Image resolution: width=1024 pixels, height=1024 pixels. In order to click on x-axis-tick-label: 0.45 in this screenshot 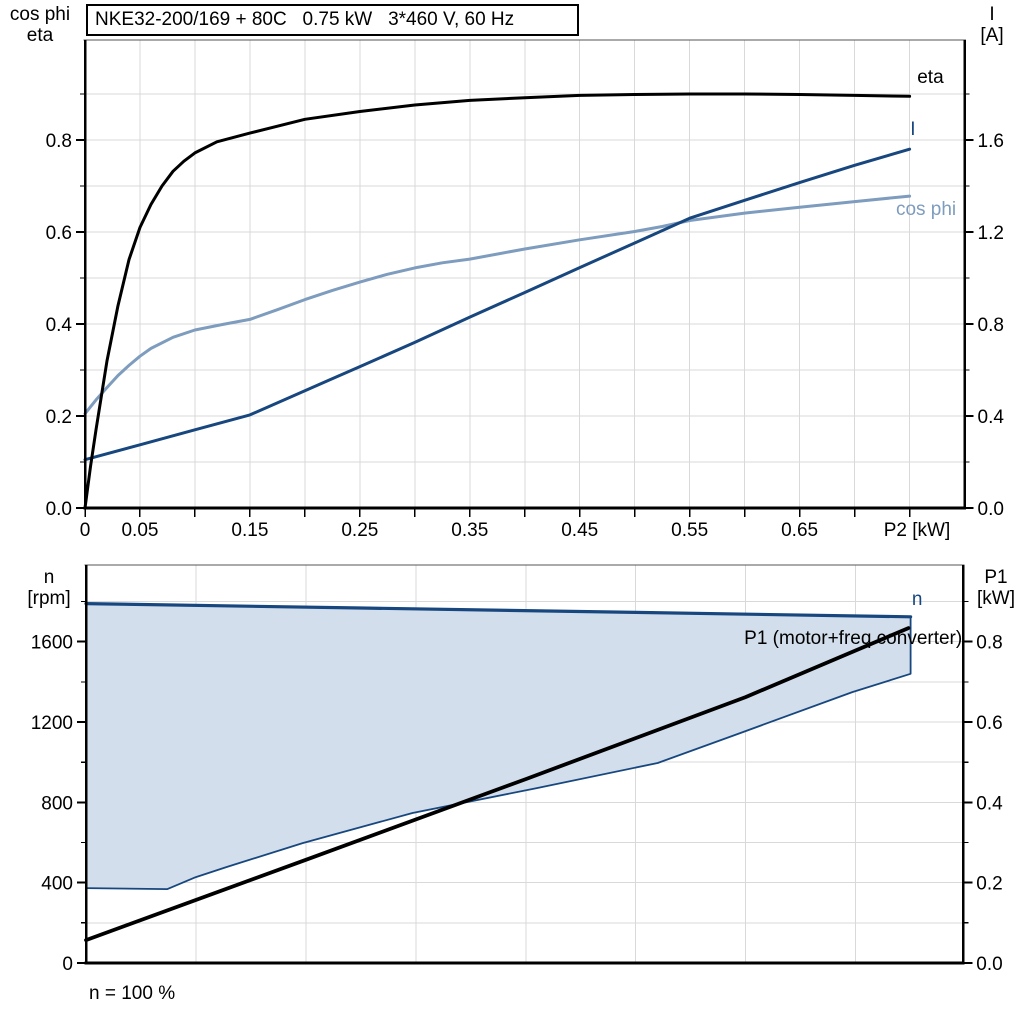, I will do `click(579, 530)`.